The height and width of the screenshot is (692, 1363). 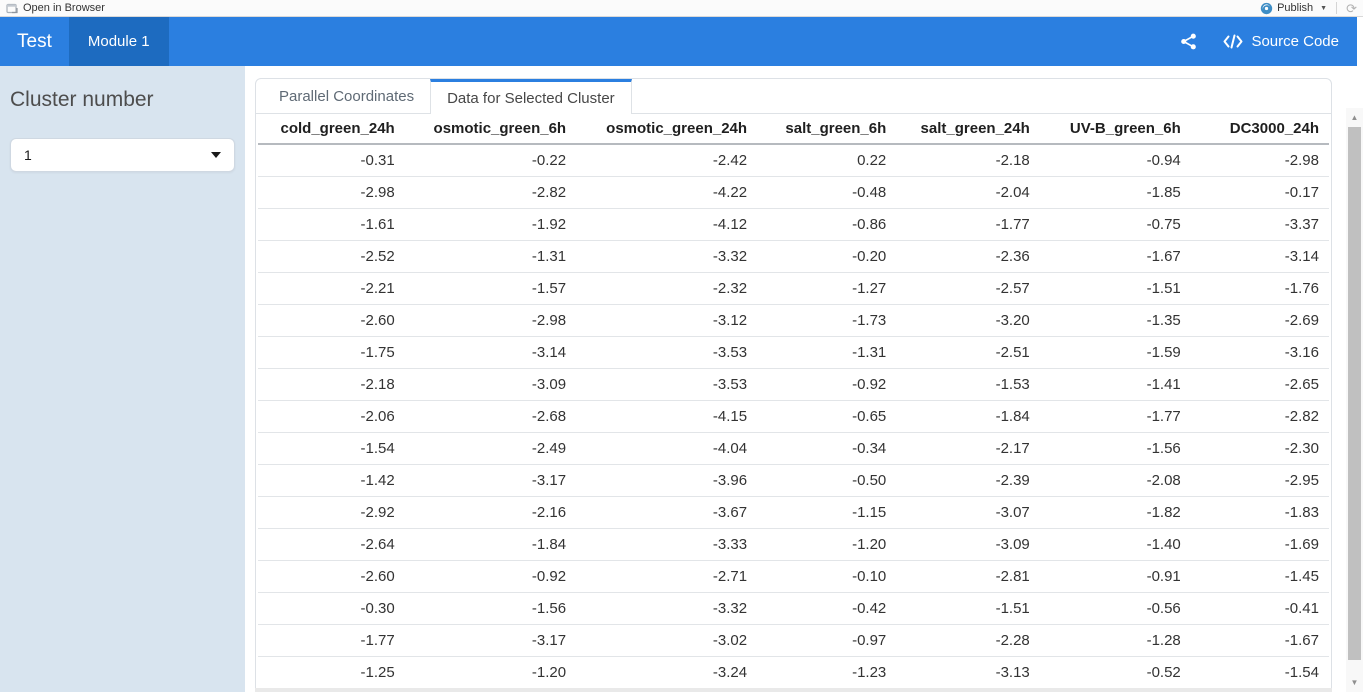 I want to click on table-cell: -0.42, so click(x=827, y=608).